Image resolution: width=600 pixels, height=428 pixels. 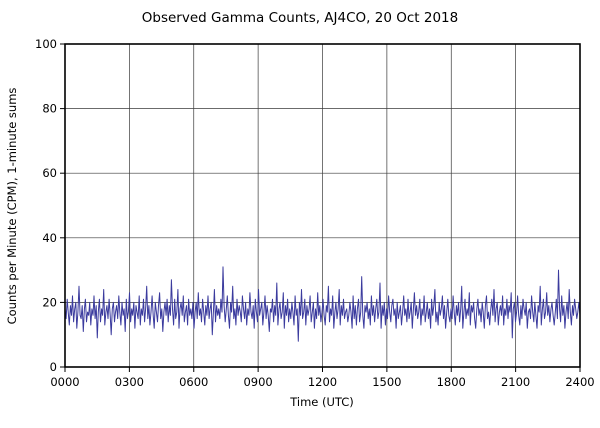 I want to click on y-tick-label: 60, so click(x=49, y=173).